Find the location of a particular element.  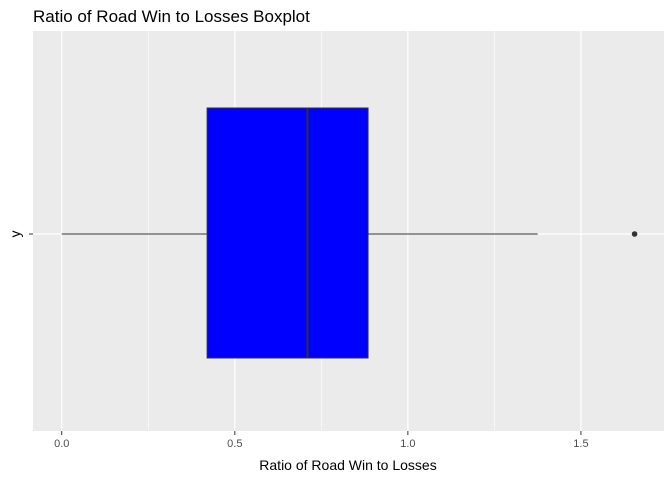

y-axis-label: y is located at coordinates (15, 234).